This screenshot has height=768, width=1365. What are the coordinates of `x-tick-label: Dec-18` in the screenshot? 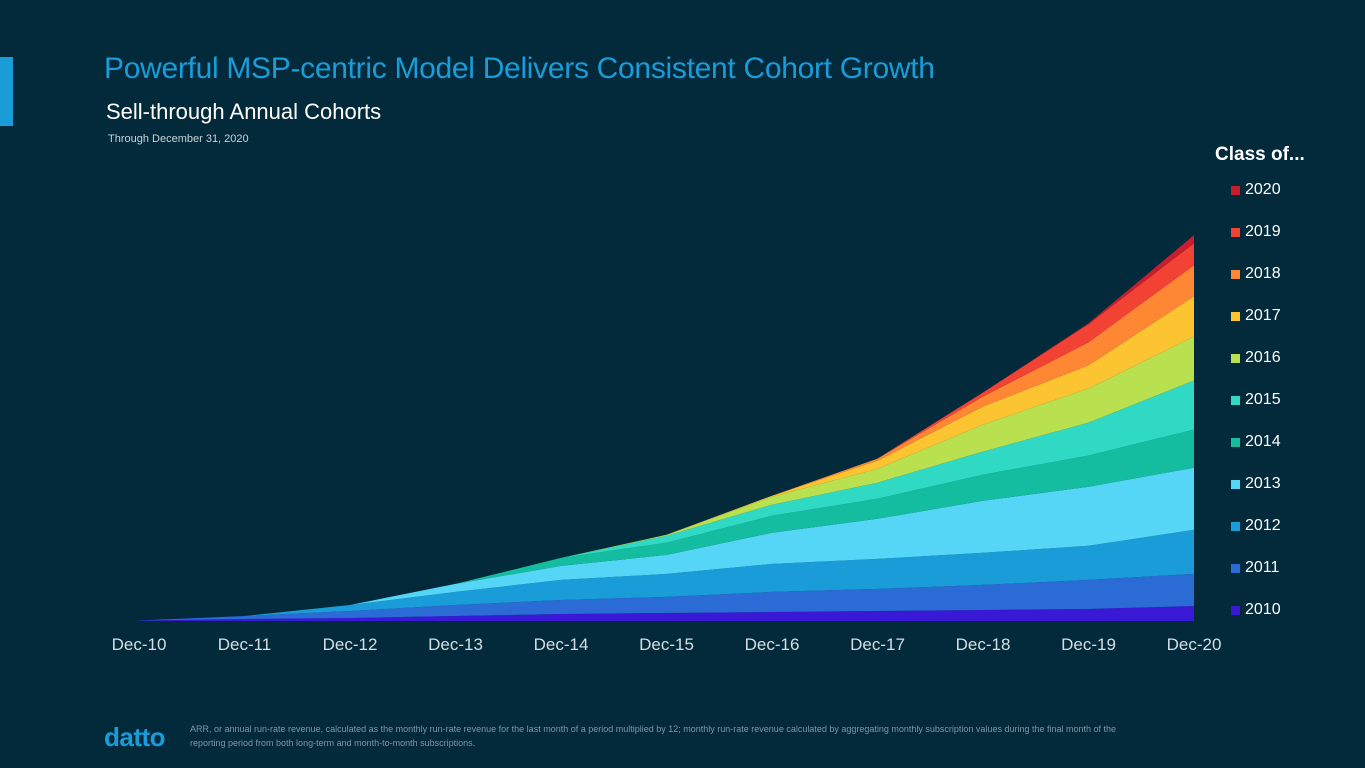 It's located at (983, 644).